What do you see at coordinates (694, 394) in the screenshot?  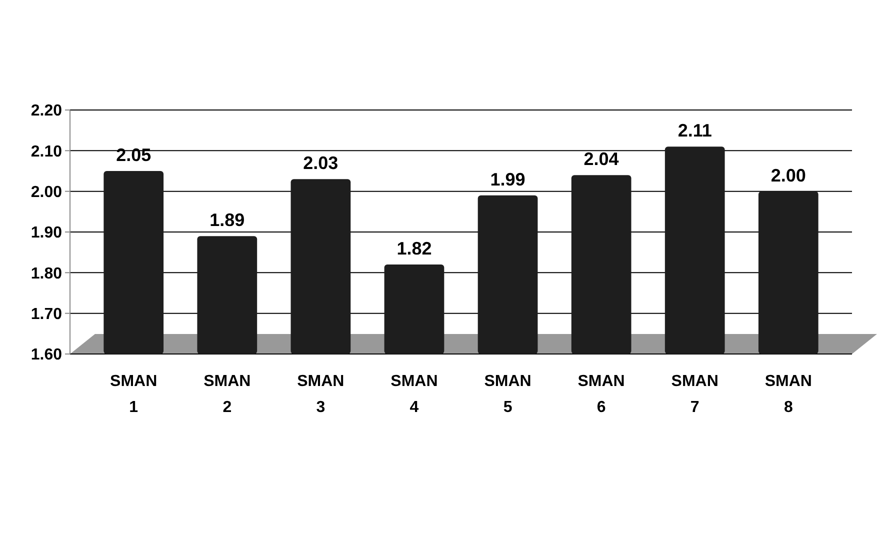 I see `x-tick-label: SMAN 7` at bounding box center [694, 394].